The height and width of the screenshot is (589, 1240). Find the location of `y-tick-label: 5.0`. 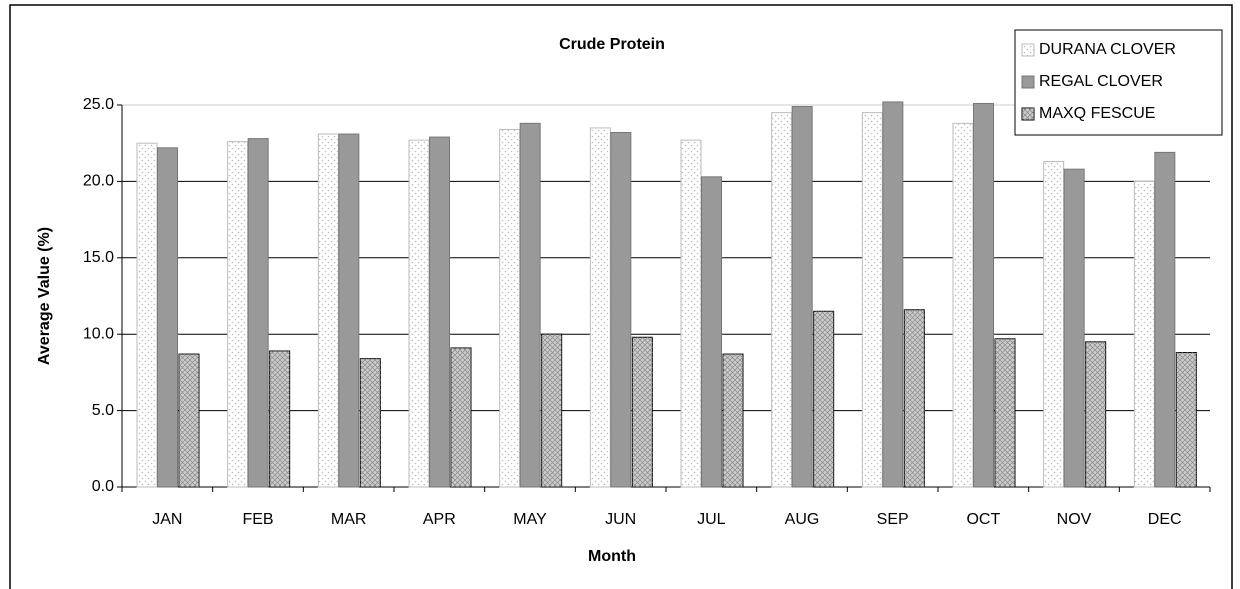

y-tick-label: 5.0 is located at coordinates (103, 410).